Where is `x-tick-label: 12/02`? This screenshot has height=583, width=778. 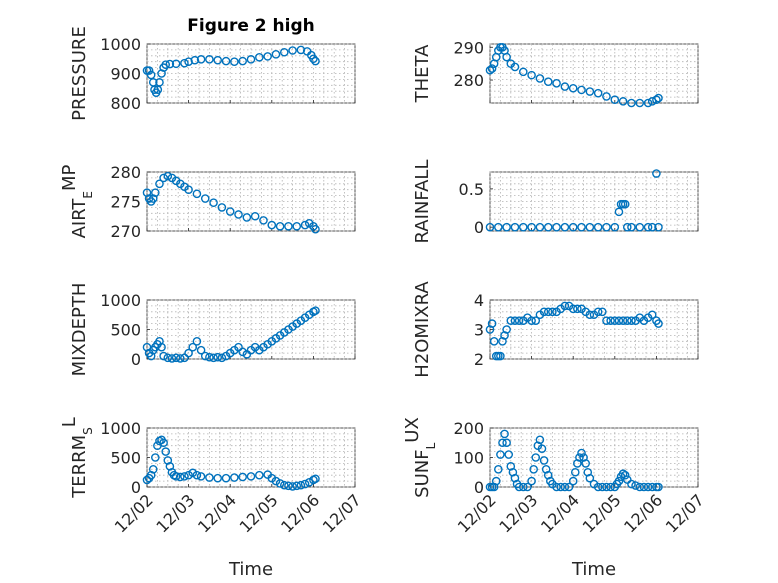
x-tick-label: 12/02 is located at coordinates (134, 513).